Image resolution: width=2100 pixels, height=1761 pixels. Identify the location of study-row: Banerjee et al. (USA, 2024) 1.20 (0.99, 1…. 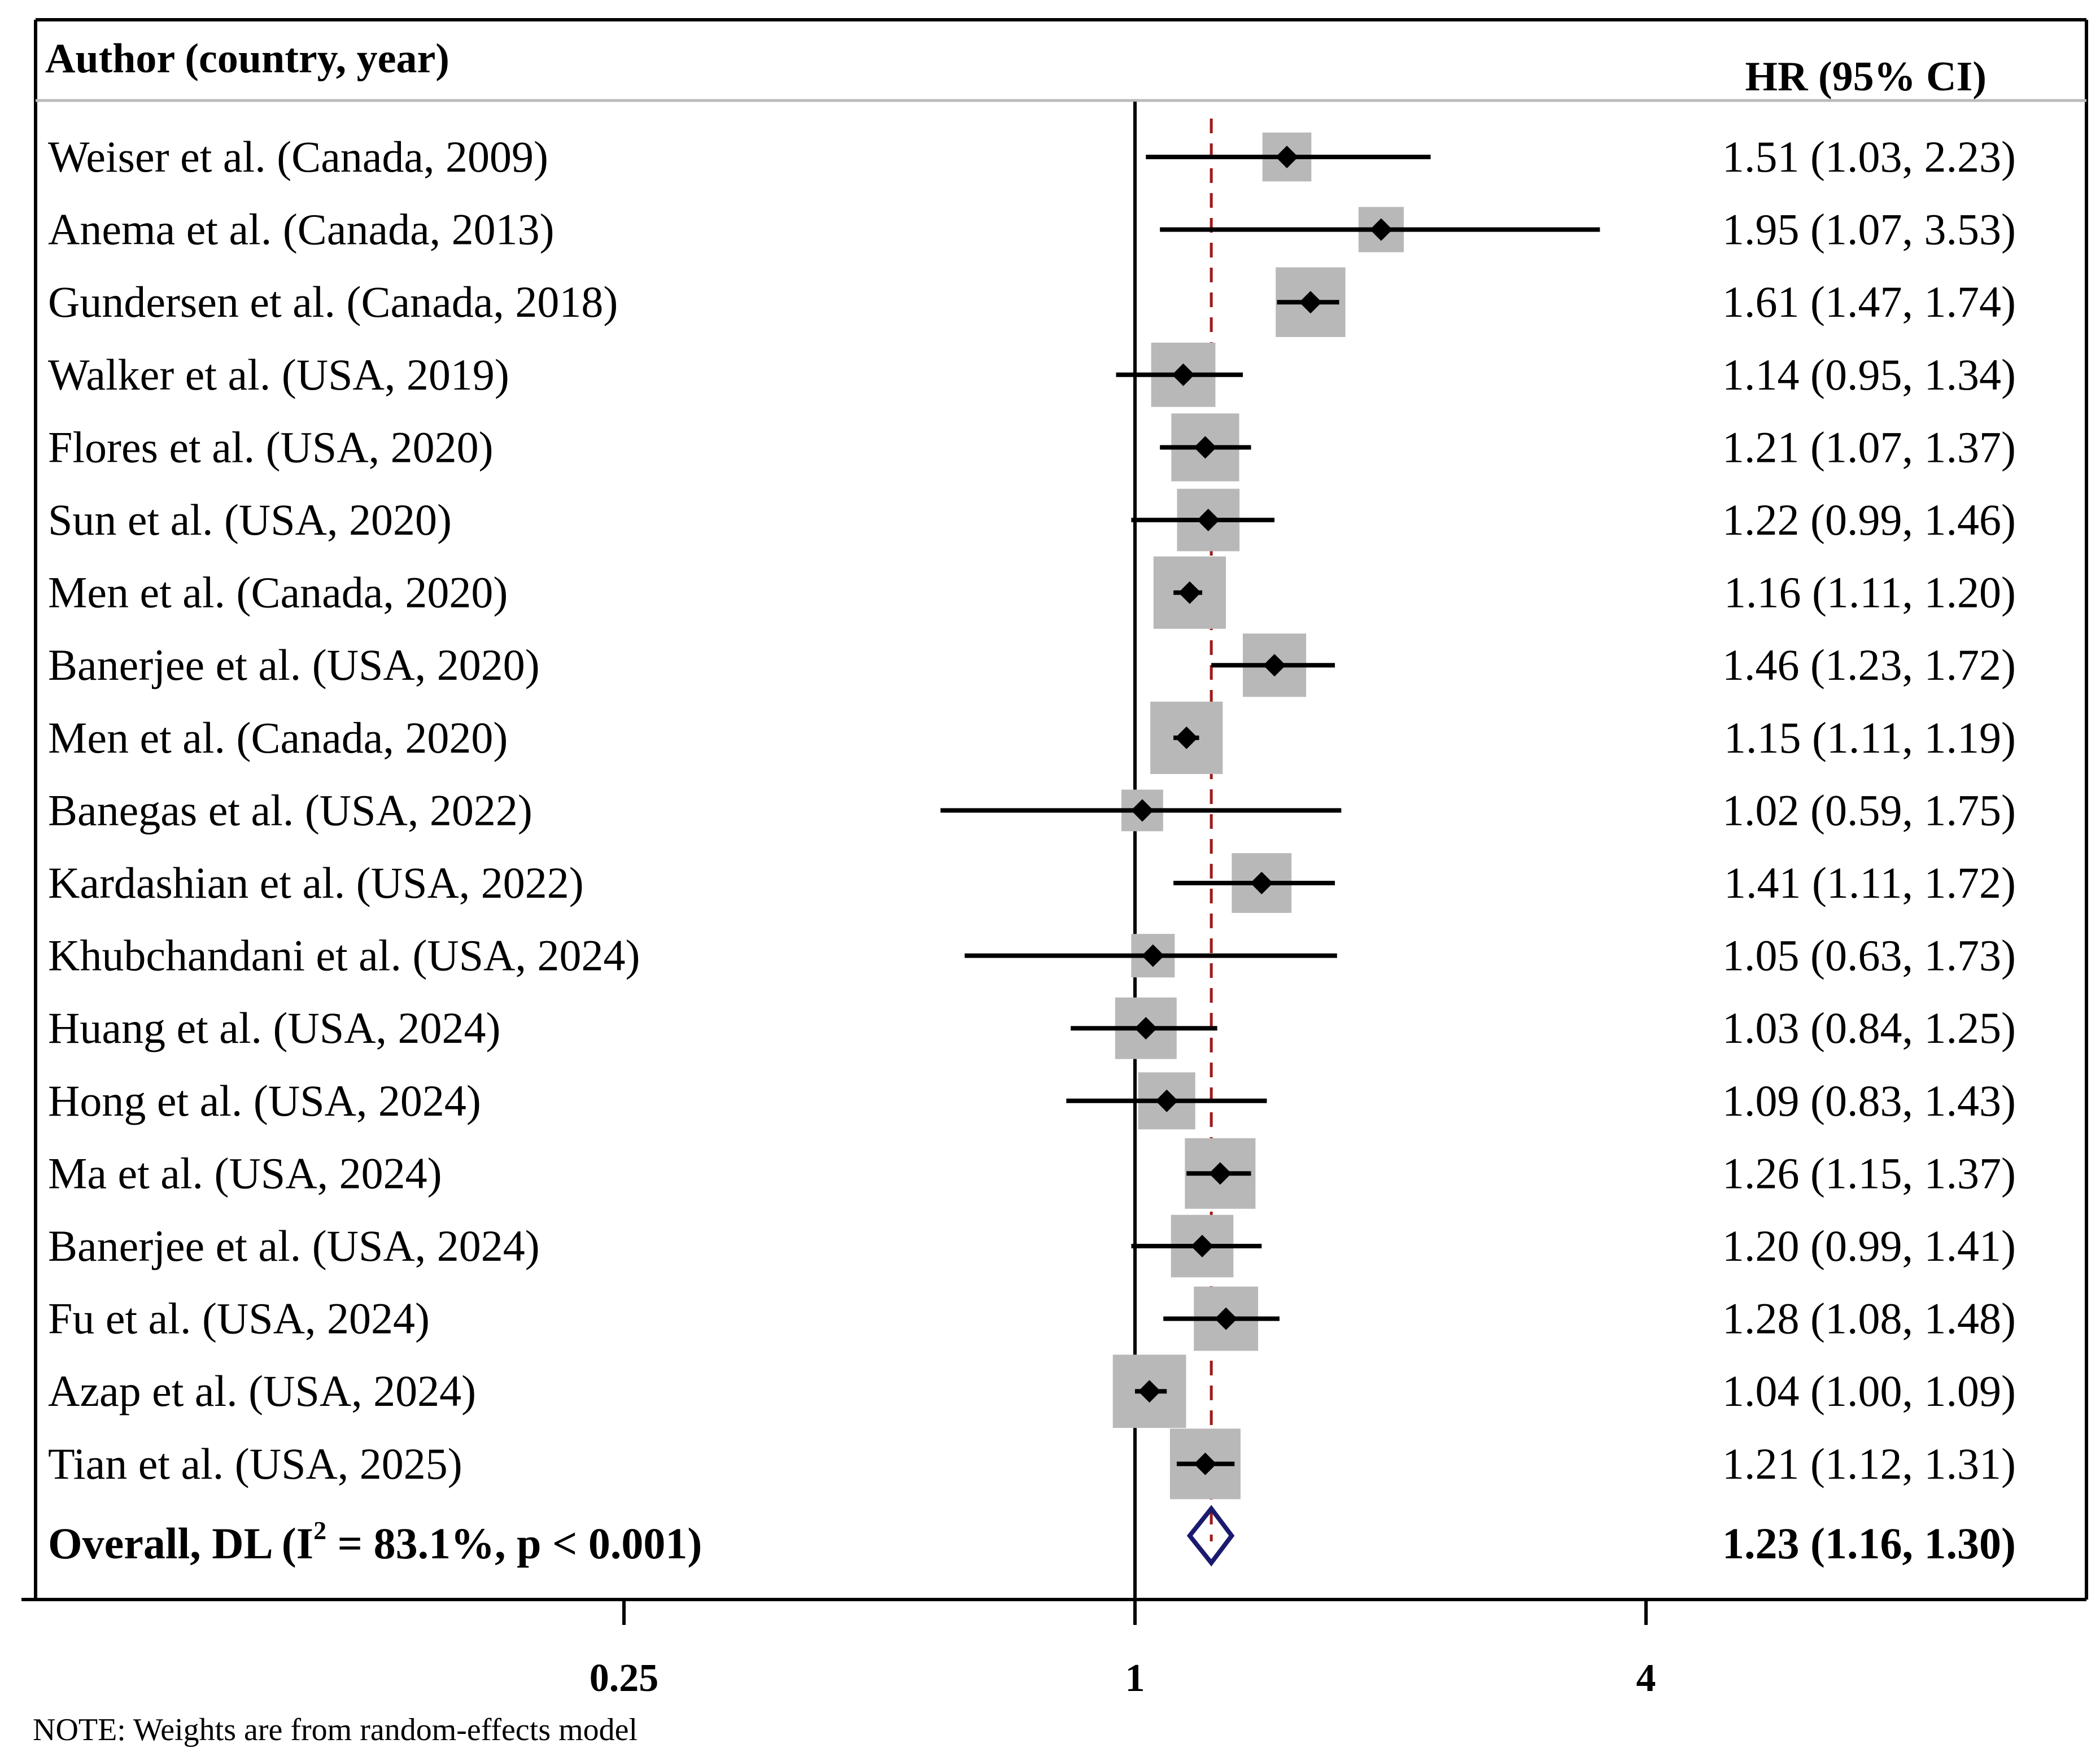
(1032, 1246).